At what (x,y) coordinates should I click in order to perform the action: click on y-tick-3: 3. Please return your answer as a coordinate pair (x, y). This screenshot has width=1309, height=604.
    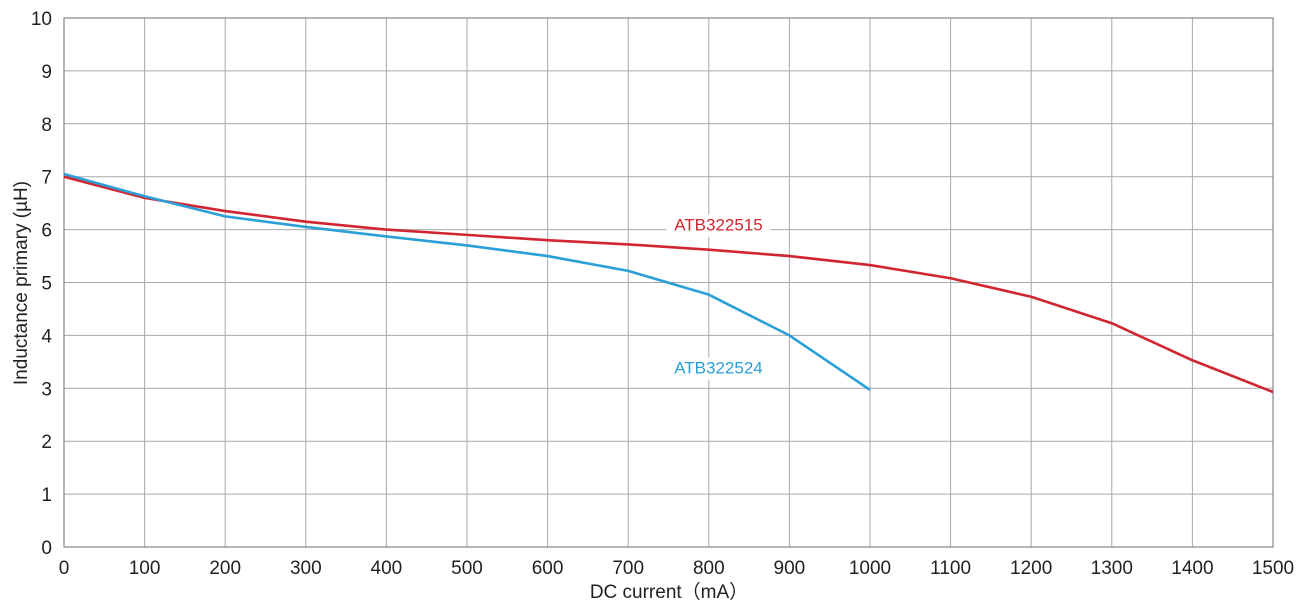
    Looking at the image, I should click on (46, 389).